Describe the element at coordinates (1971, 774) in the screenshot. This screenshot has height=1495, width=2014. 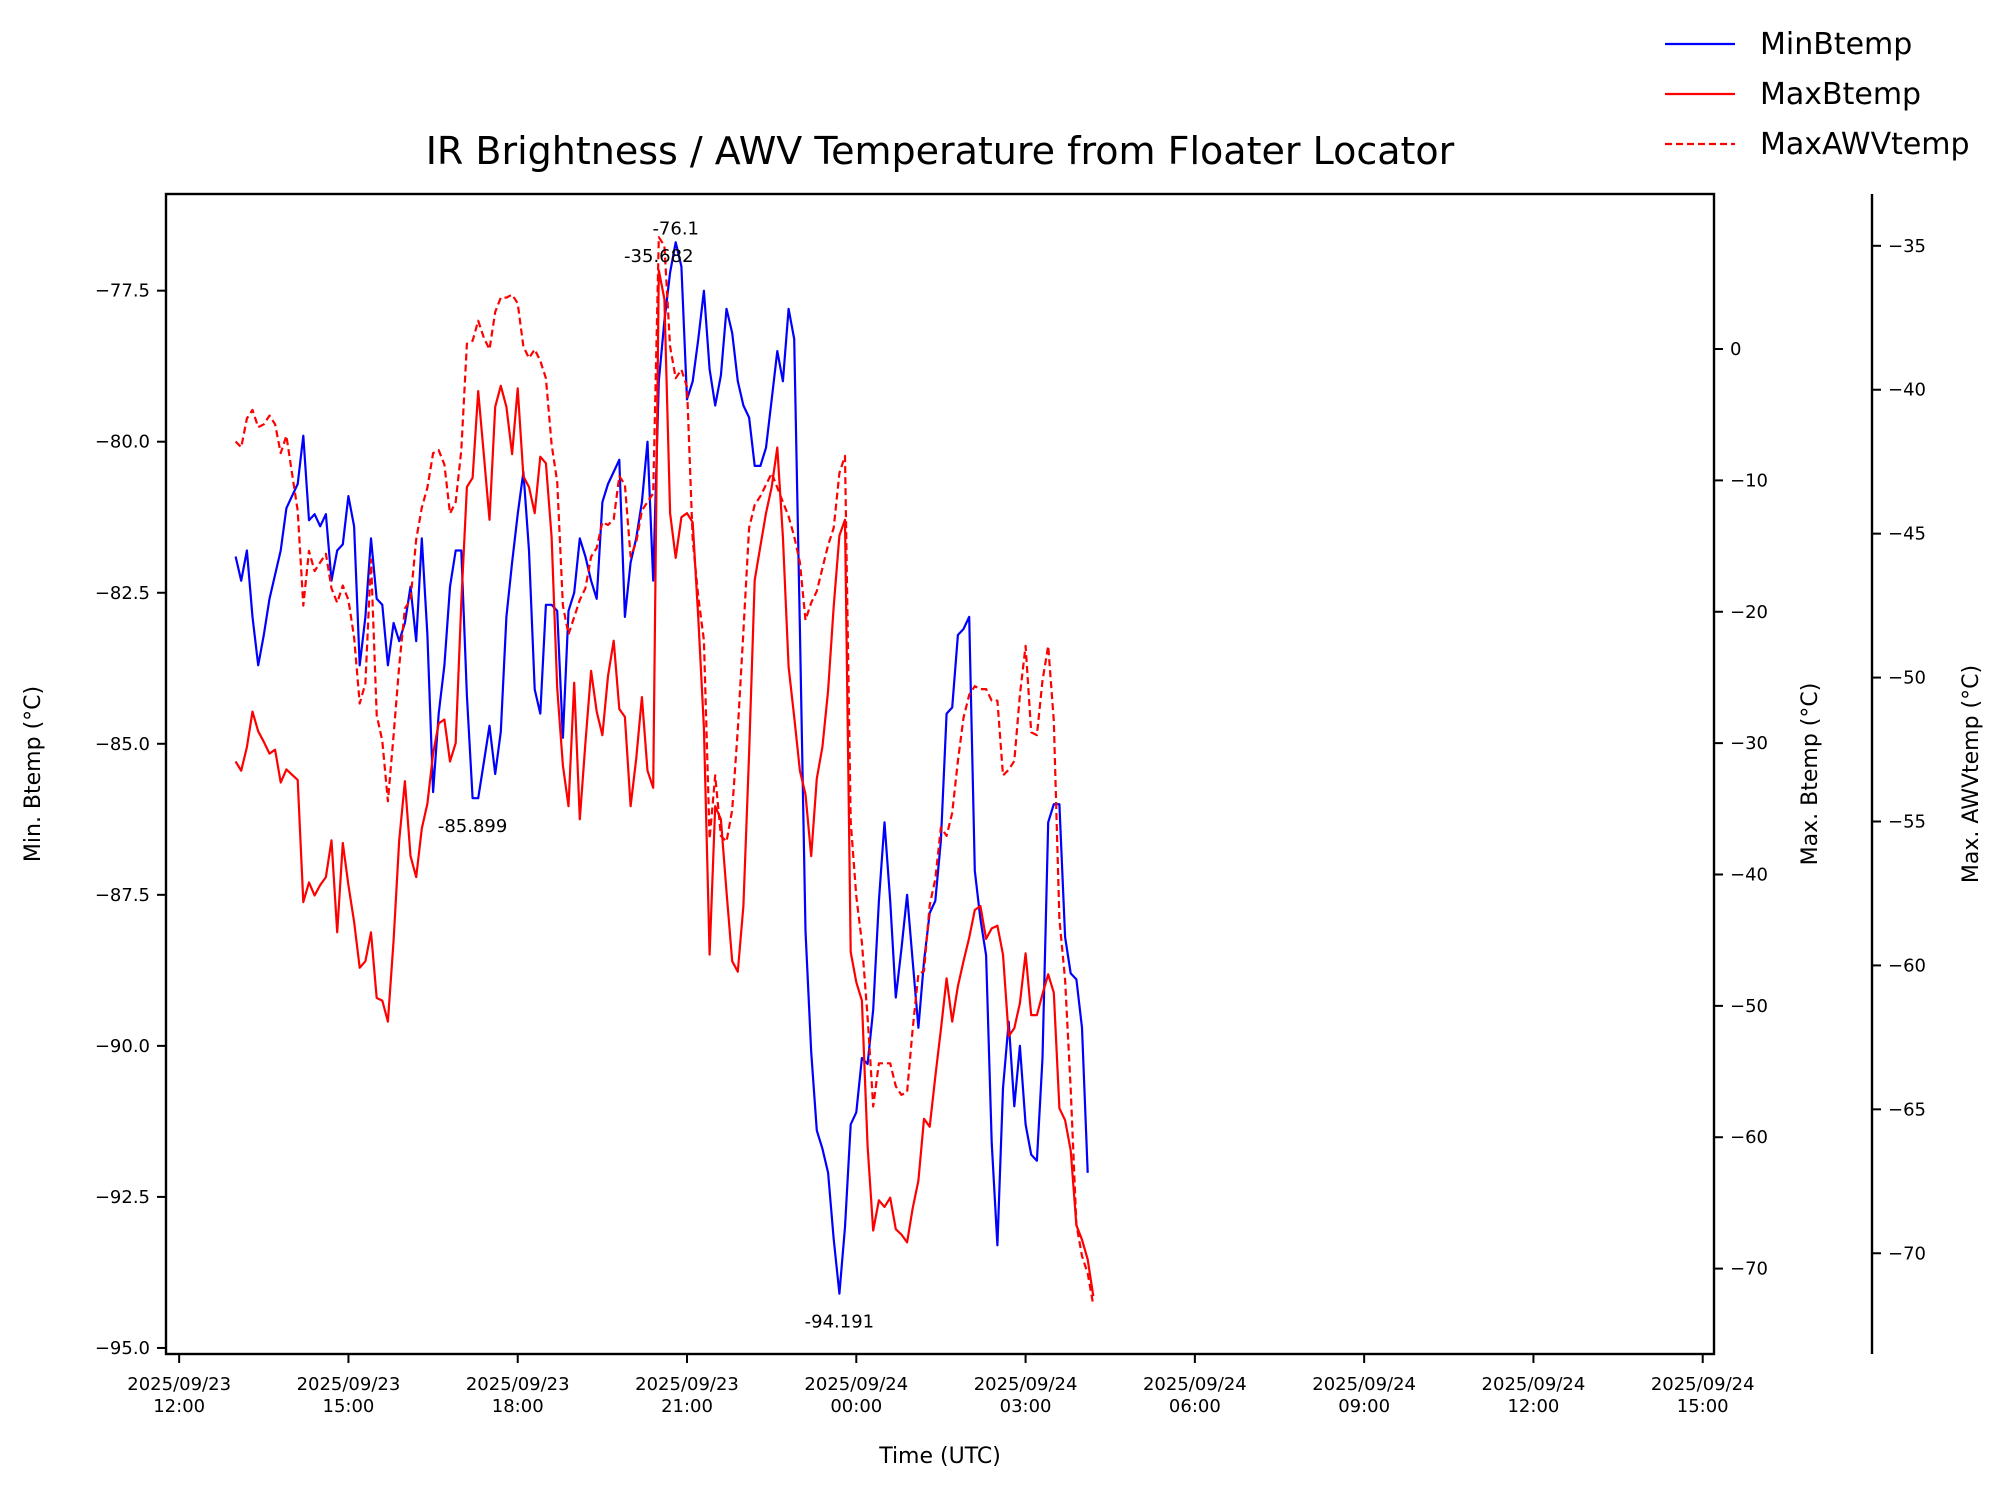
I see `awv-axis-label: Max. AWVtemp (°C)` at that location.